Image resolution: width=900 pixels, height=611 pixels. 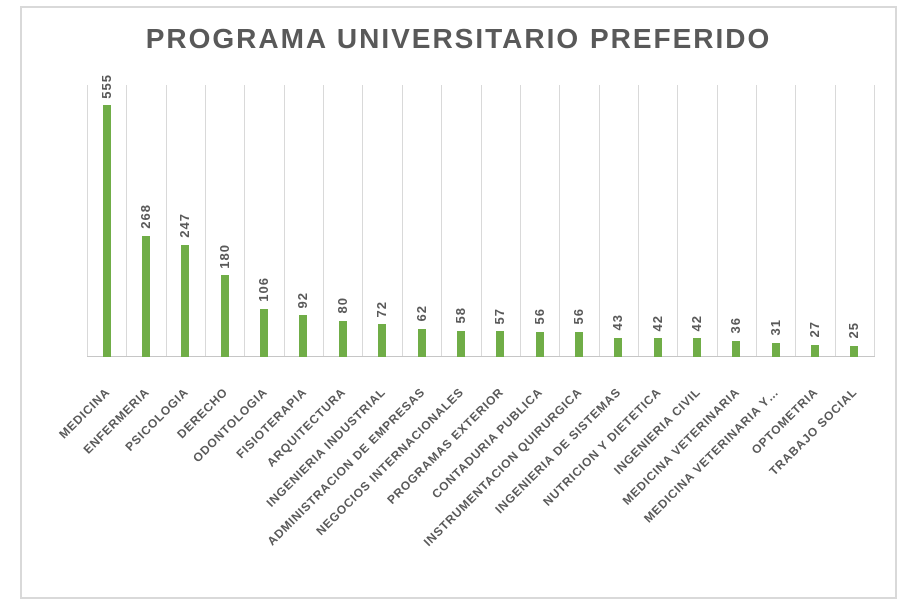 What do you see at coordinates (264, 289) in the screenshot?
I see `value-label: 106` at bounding box center [264, 289].